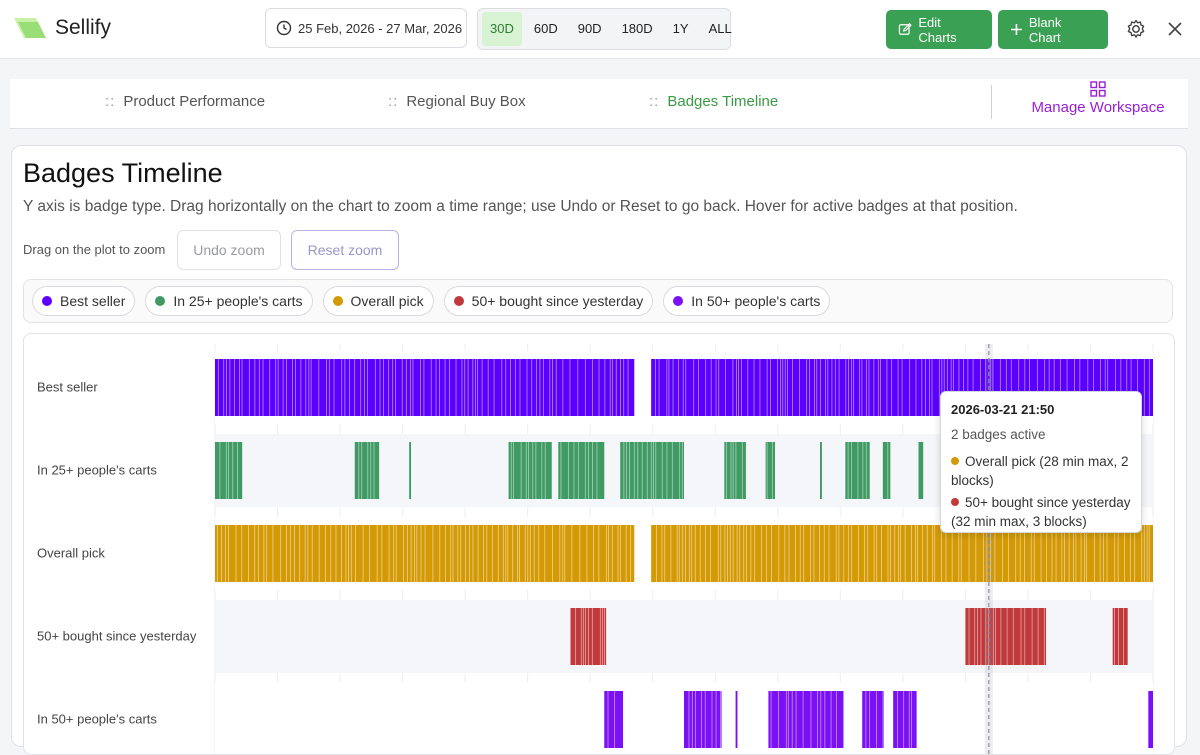 This screenshot has height=755, width=1200. What do you see at coordinates (939, 29) in the screenshot?
I see `edit-charts-button: Edit Charts` at bounding box center [939, 29].